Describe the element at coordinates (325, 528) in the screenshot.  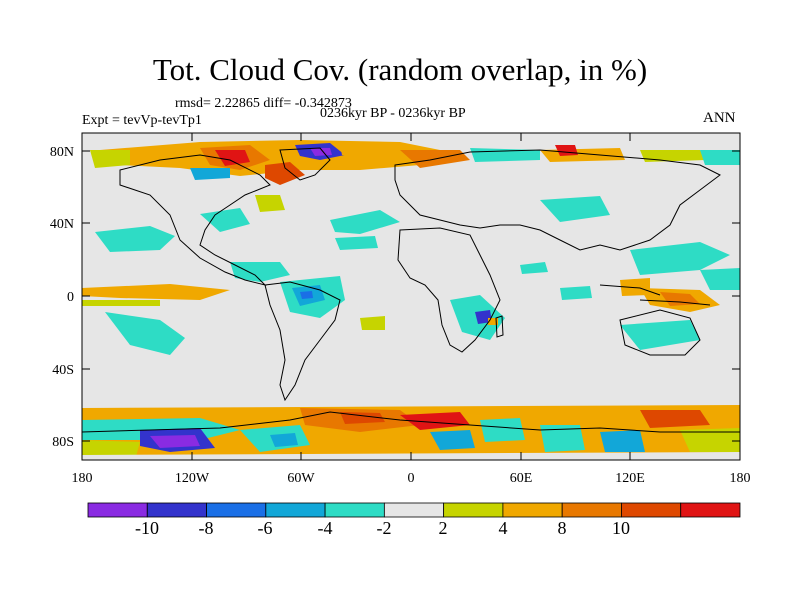
I see `colorbar-label: -4` at that location.